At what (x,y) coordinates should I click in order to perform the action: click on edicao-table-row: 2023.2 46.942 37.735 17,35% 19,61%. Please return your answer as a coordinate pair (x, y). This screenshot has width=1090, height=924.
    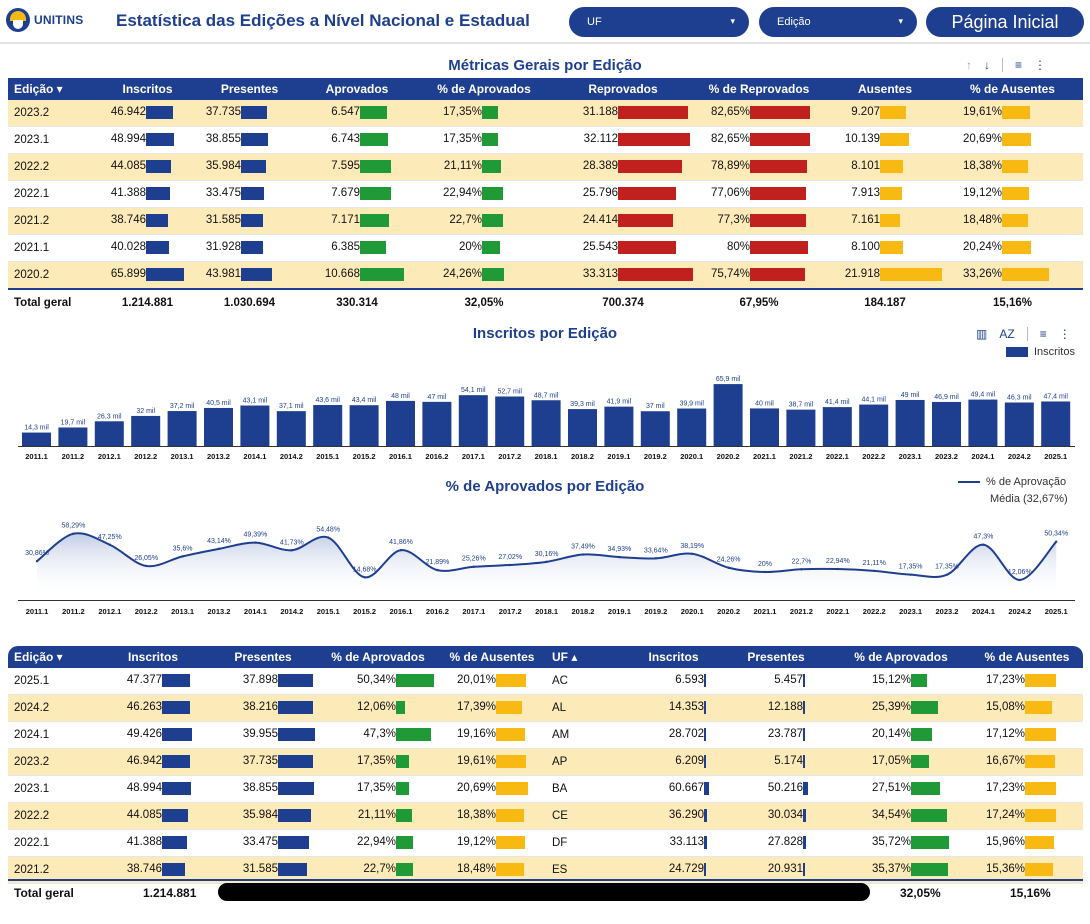
    Looking at the image, I should click on (277, 762).